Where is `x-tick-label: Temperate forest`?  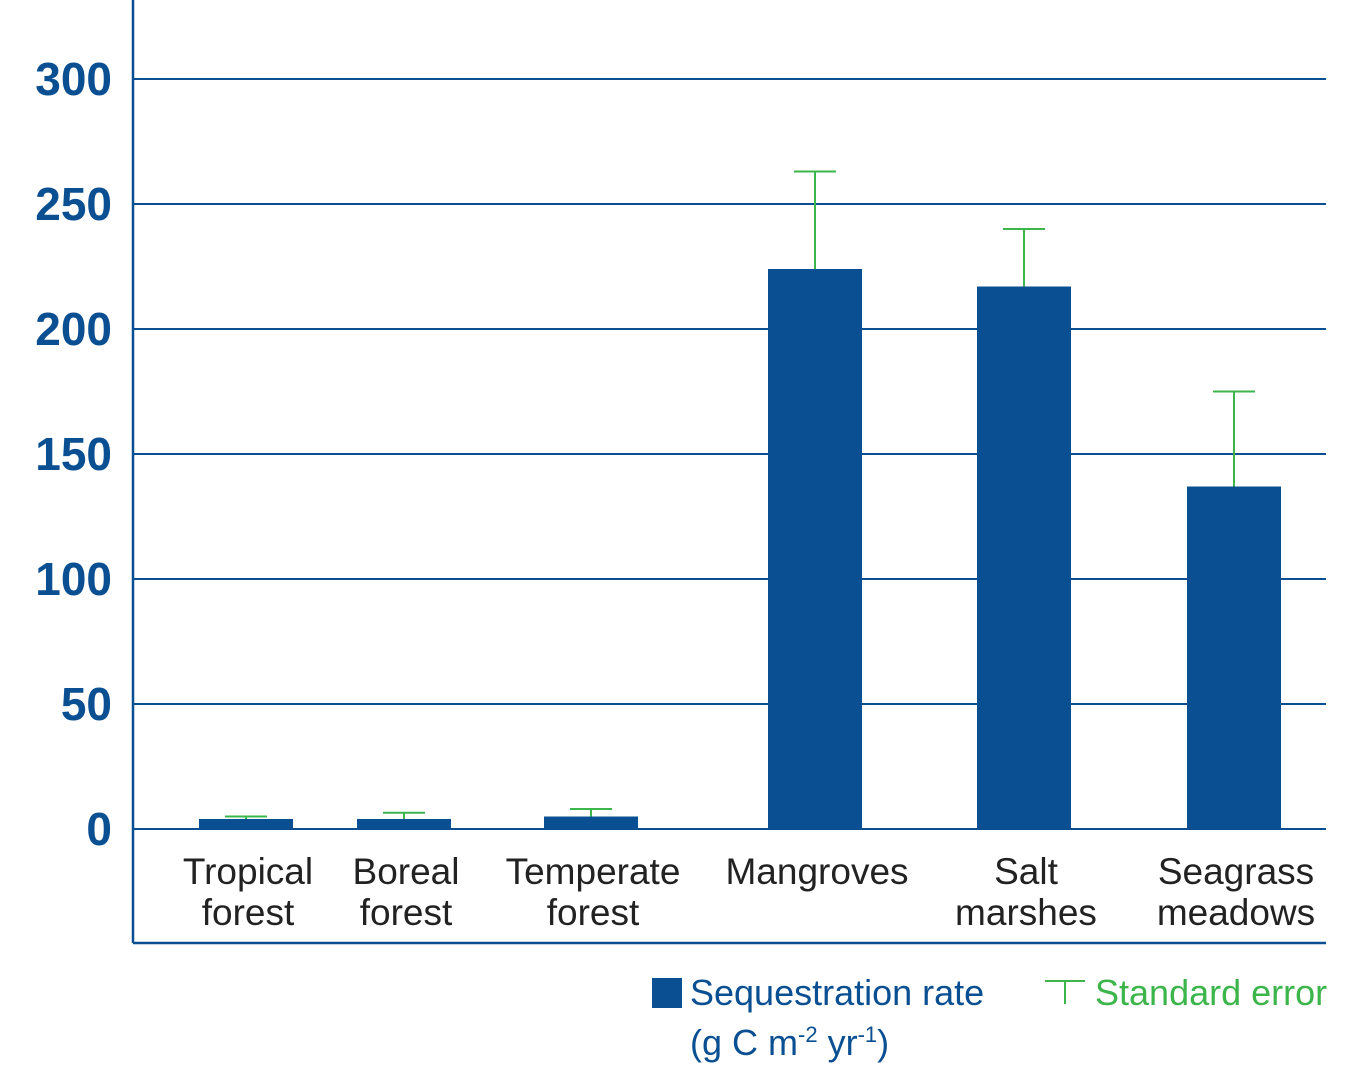 x-tick-label: Temperate forest is located at coordinates (593, 892).